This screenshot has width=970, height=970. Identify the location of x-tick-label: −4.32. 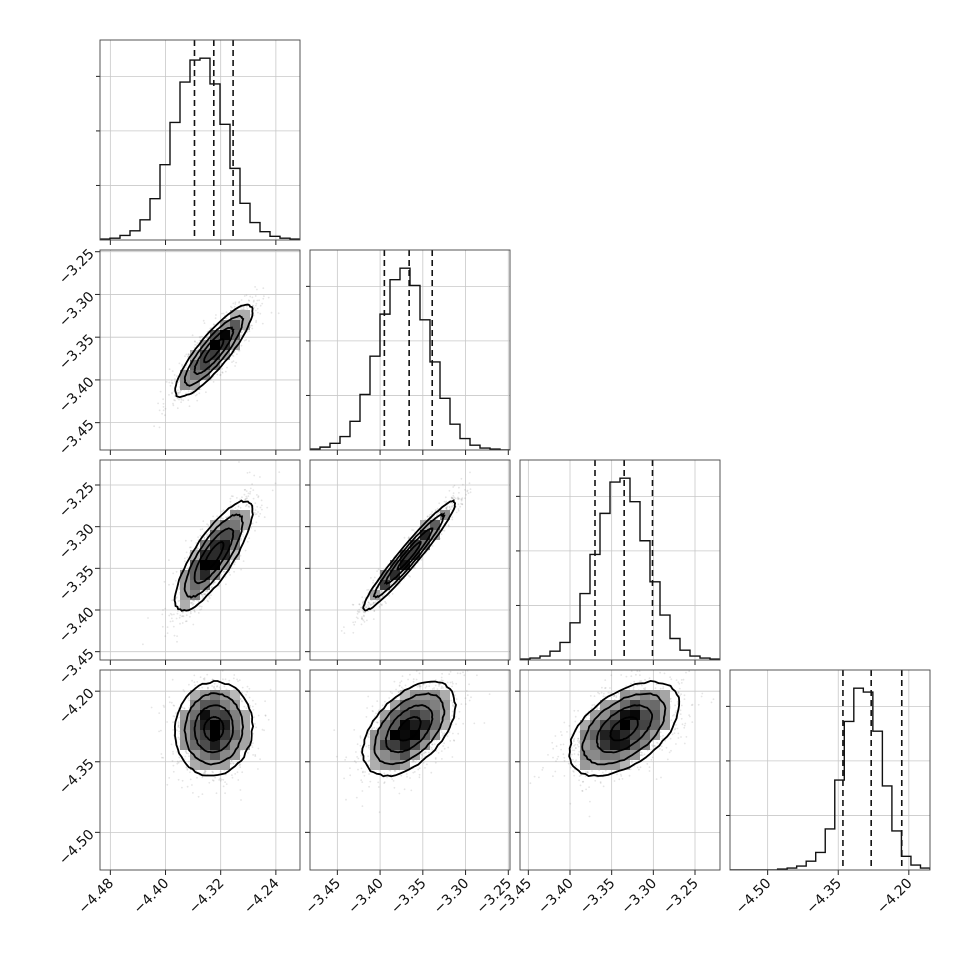
(207, 897).